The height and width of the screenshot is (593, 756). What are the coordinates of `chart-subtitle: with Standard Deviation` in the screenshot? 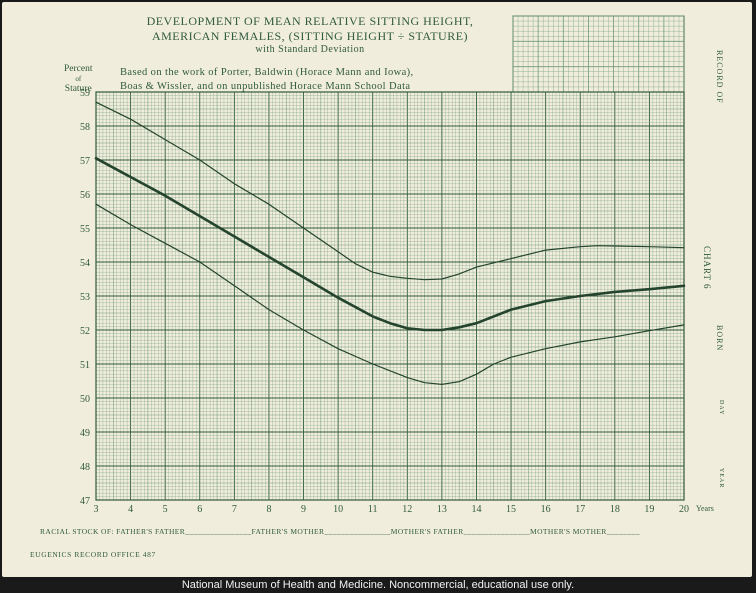 It's located at (310, 49).